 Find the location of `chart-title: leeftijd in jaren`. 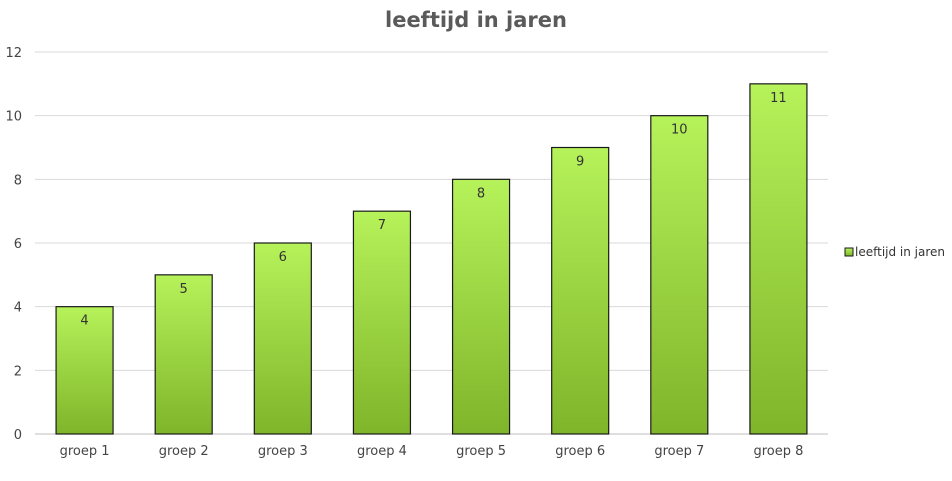

chart-title: leeftijd in jaren is located at coordinates (476, 20).